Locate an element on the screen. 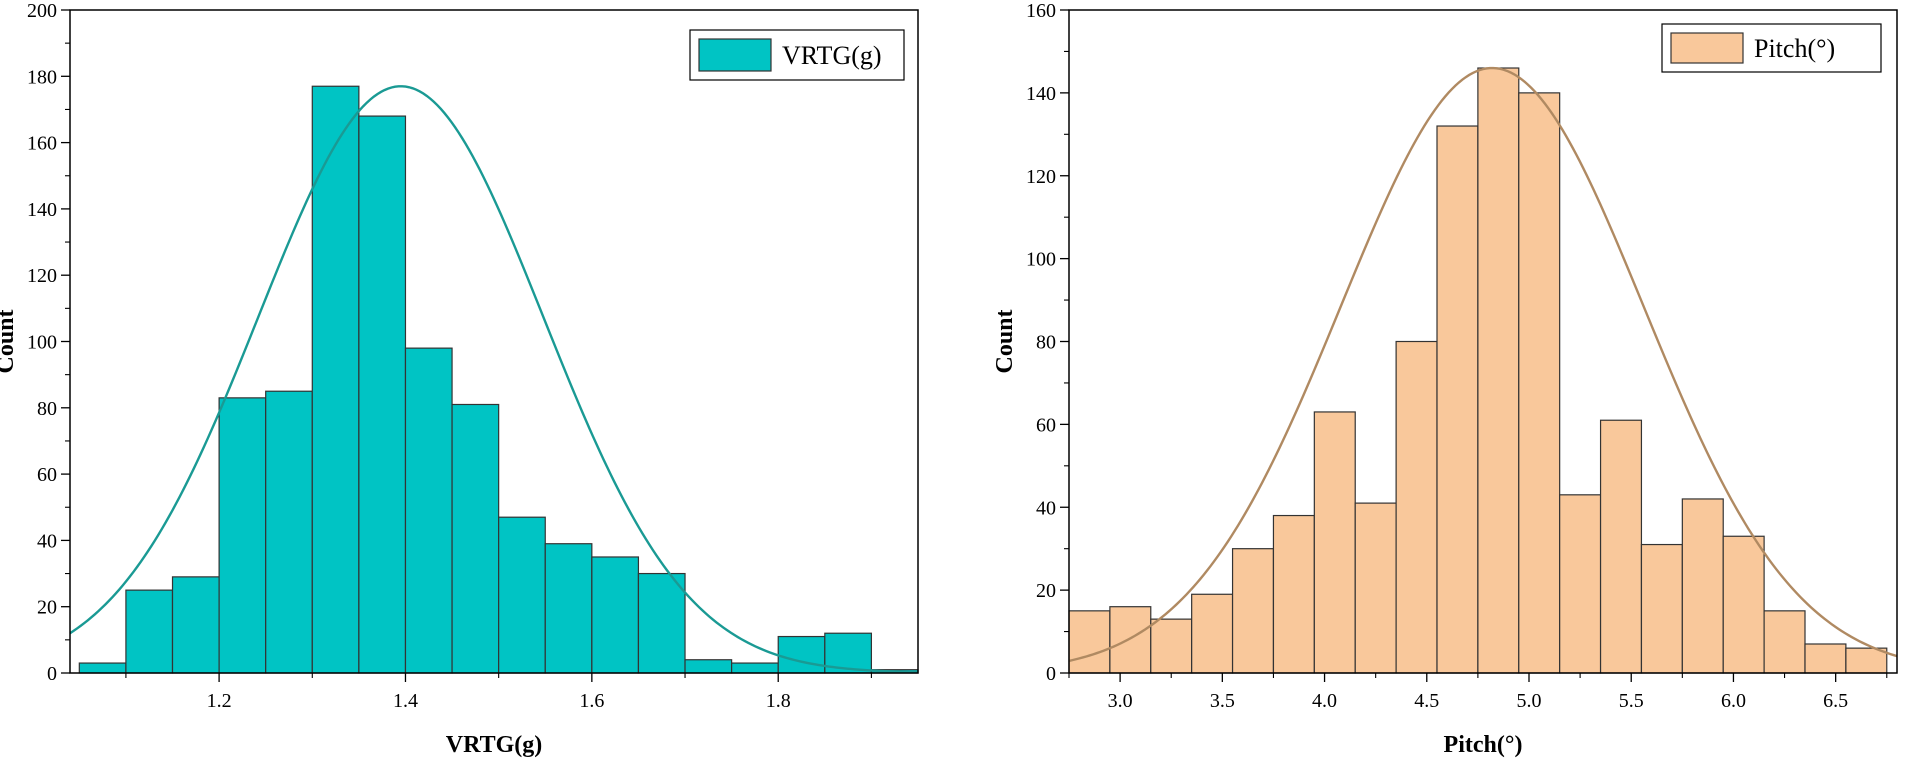 This screenshot has width=1905, height=762. pitch-x-axis-title: Pitch(°) is located at coordinates (1483, 745).